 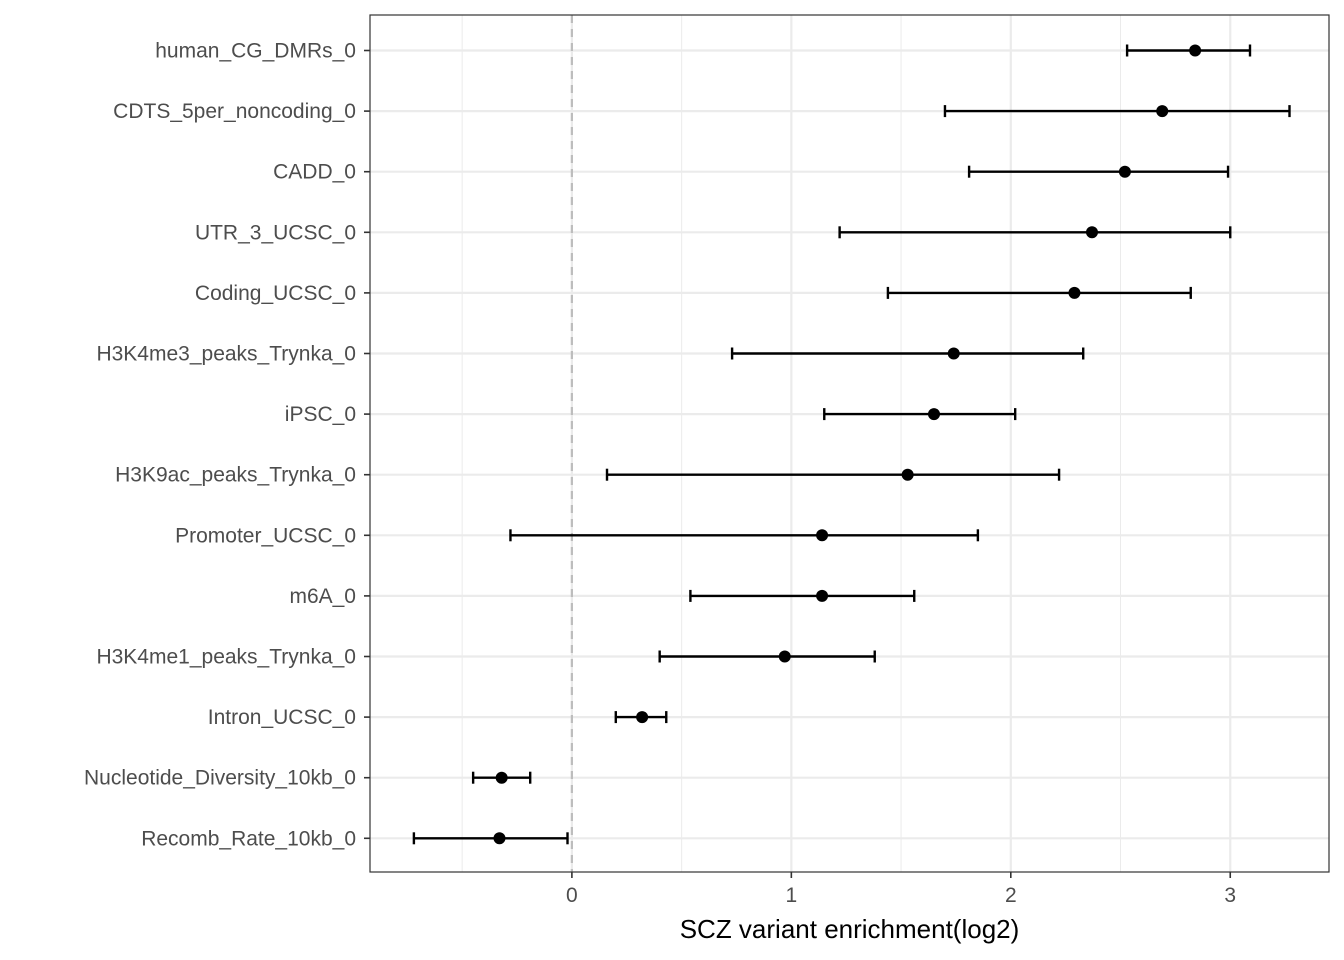 I want to click on x-axis-title: SCZ variant enrichment(log2), so click(x=850, y=929).